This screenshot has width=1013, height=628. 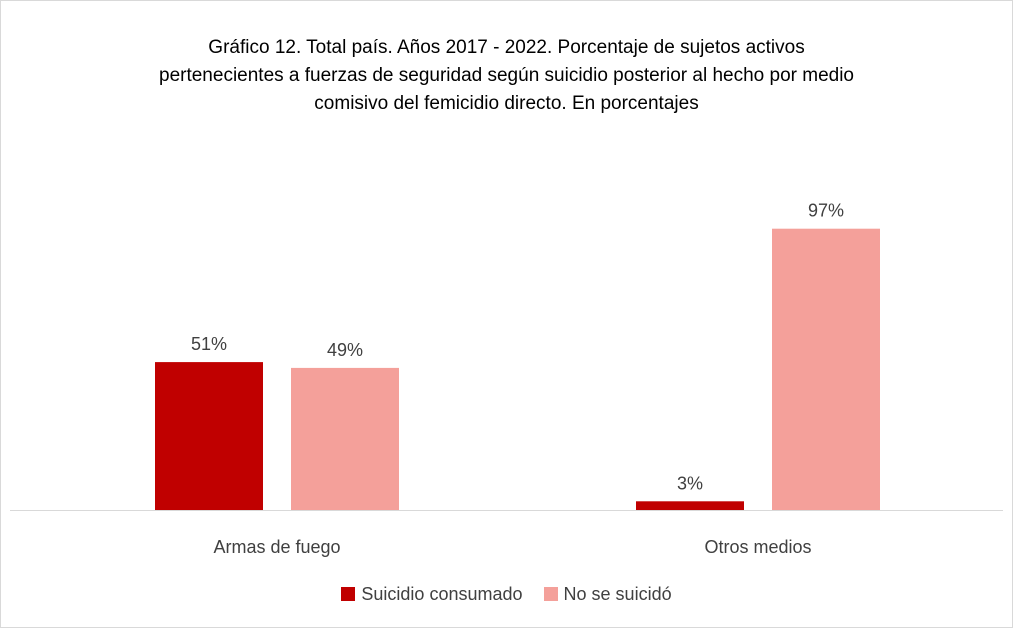 I want to click on data-label-no-se-suicido-otros-medios: 97%, so click(x=826, y=211).